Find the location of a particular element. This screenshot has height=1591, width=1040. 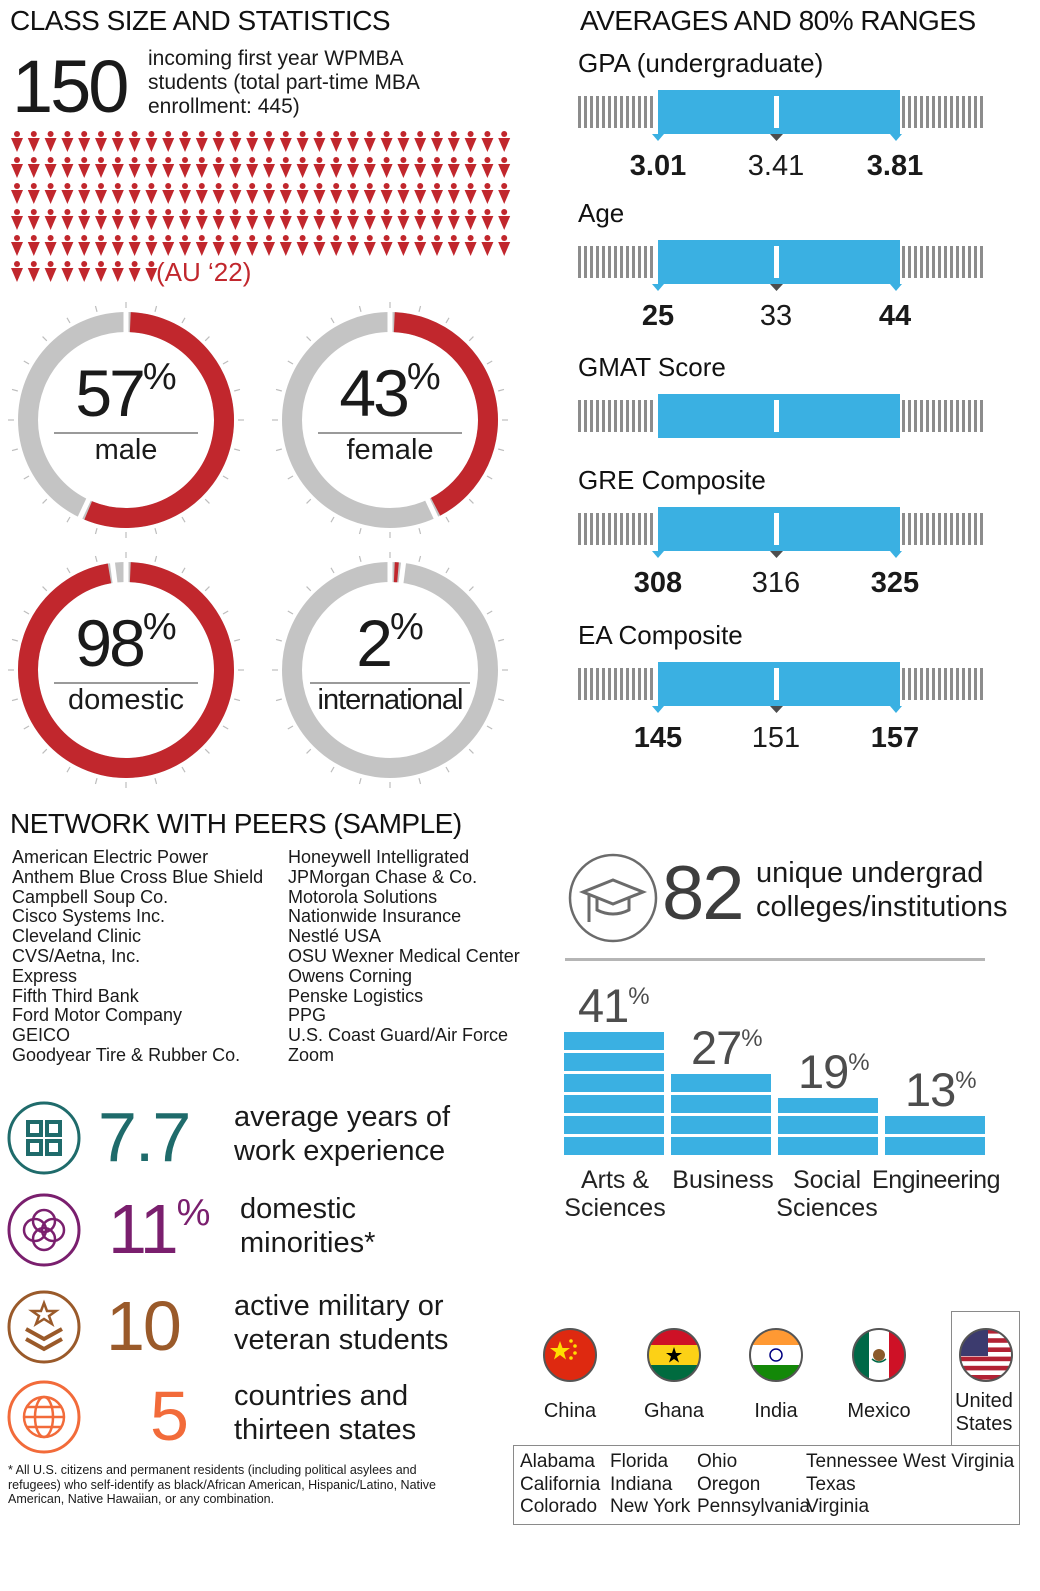

donut-female: 43% female is located at coordinates (390, 420).